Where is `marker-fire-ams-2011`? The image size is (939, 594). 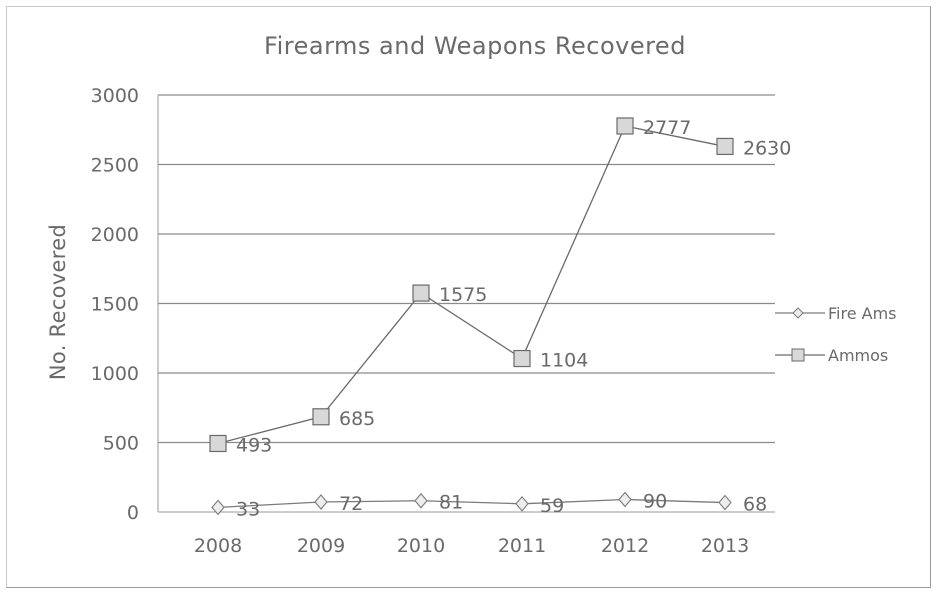
marker-fire-ams-2011 is located at coordinates (522, 503).